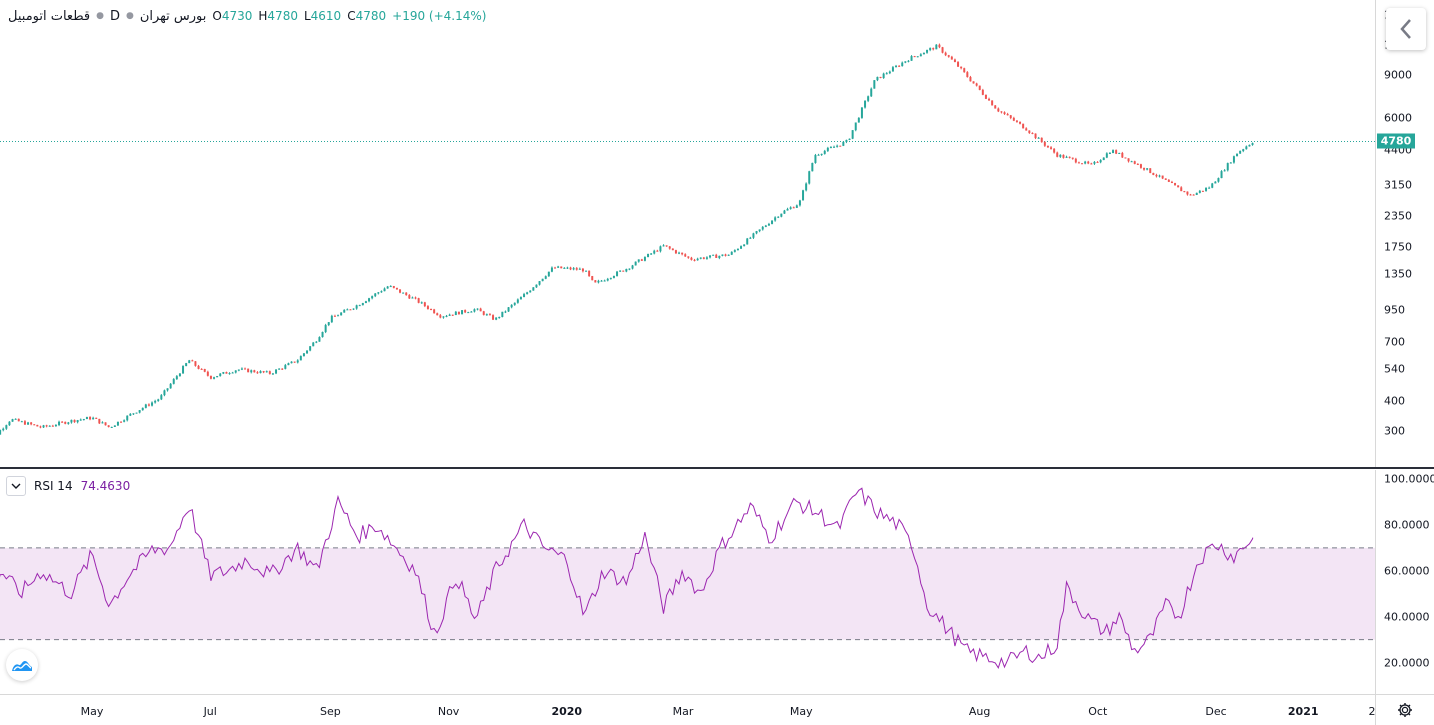  Describe the element at coordinates (1398, 274) in the screenshot. I see `price-tick-label: 1350` at that location.